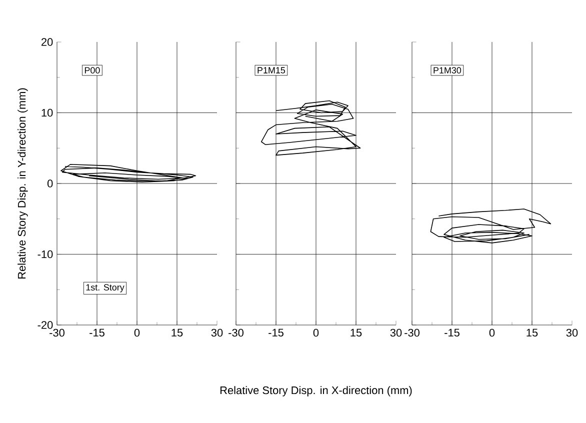 This screenshot has height=423, width=586. What do you see at coordinates (92, 70) in the screenshot?
I see `annotation: P00` at bounding box center [92, 70].